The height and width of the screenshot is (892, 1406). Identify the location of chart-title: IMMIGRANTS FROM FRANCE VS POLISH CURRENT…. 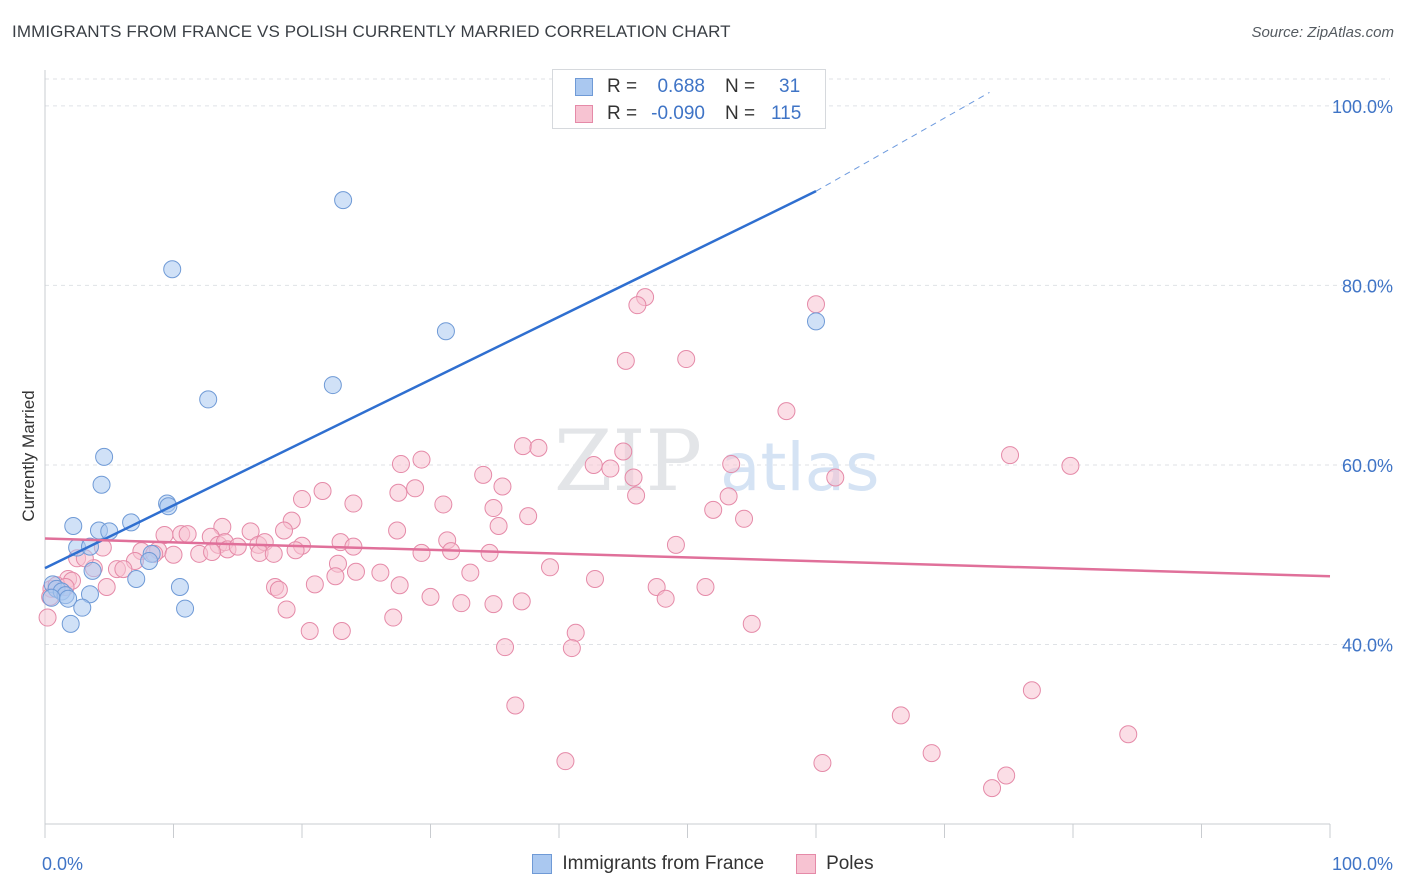
(371, 31).